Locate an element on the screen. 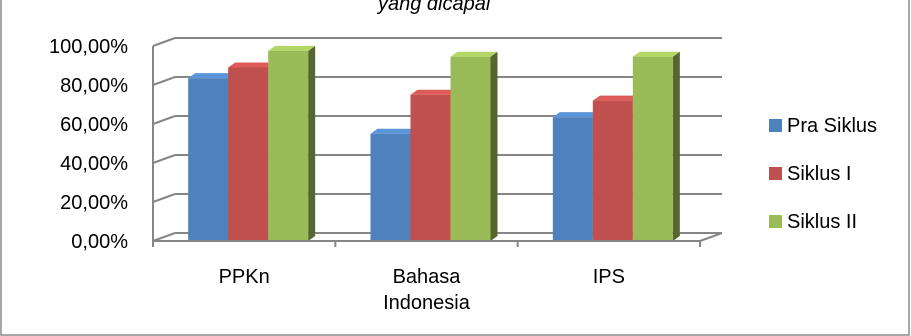 Image resolution: width=911 pixels, height=336 pixels. y-tick-label: 60,00% is located at coordinates (94, 125).